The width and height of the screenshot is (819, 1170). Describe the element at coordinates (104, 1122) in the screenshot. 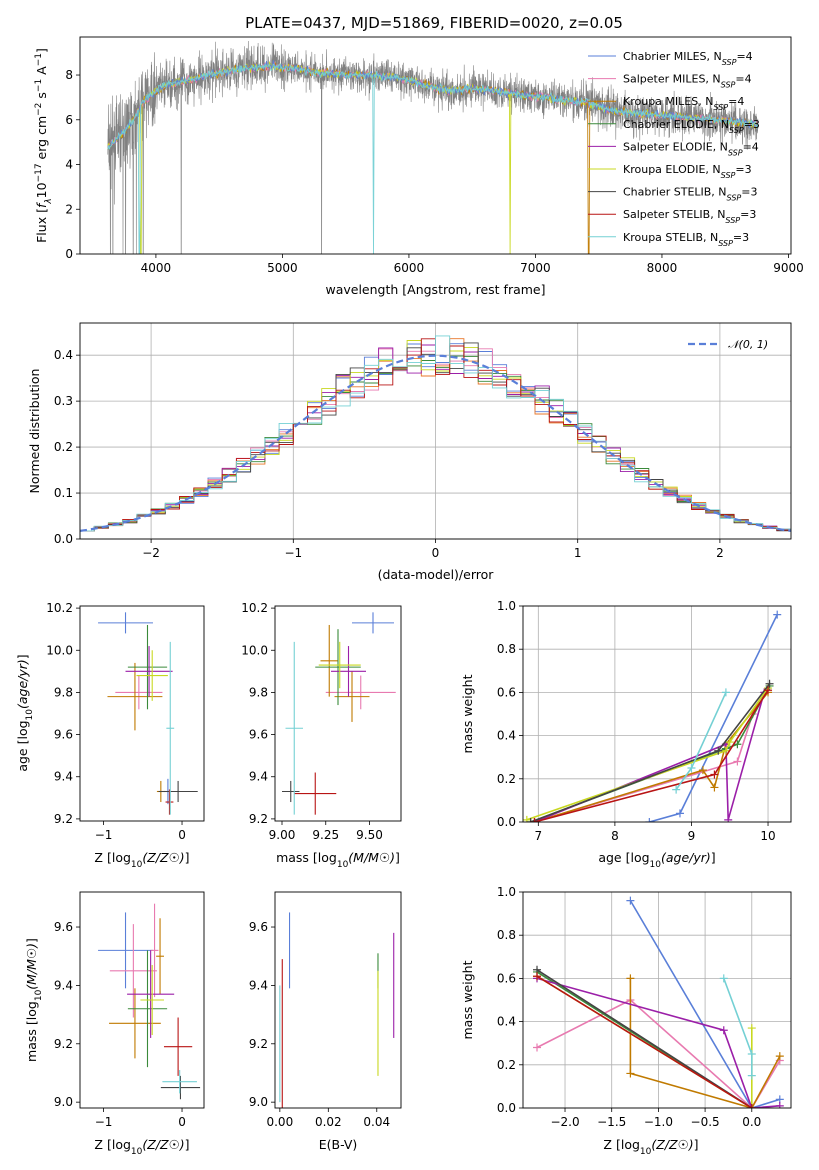

I see `x-tick-label: −1` at that location.